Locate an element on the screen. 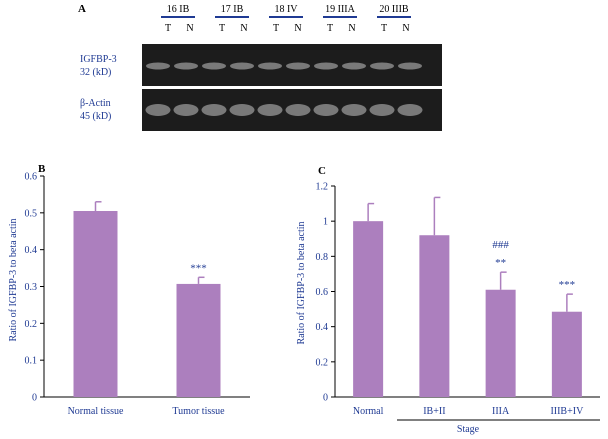 The height and width of the screenshot is (439, 608). panel-b-ylabel: Ratio of IGFBP-3 to beta actin is located at coordinates (13, 279).